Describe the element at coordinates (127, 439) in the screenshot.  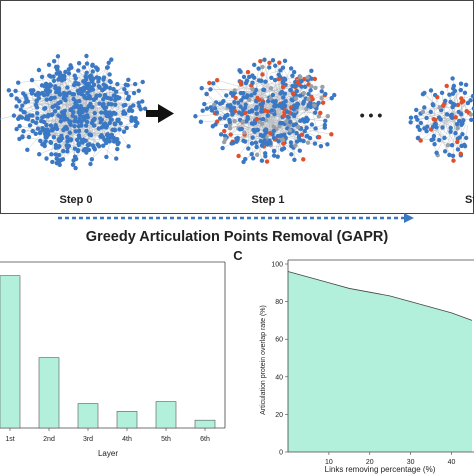
I see `x-tick-label: 4th` at that location.